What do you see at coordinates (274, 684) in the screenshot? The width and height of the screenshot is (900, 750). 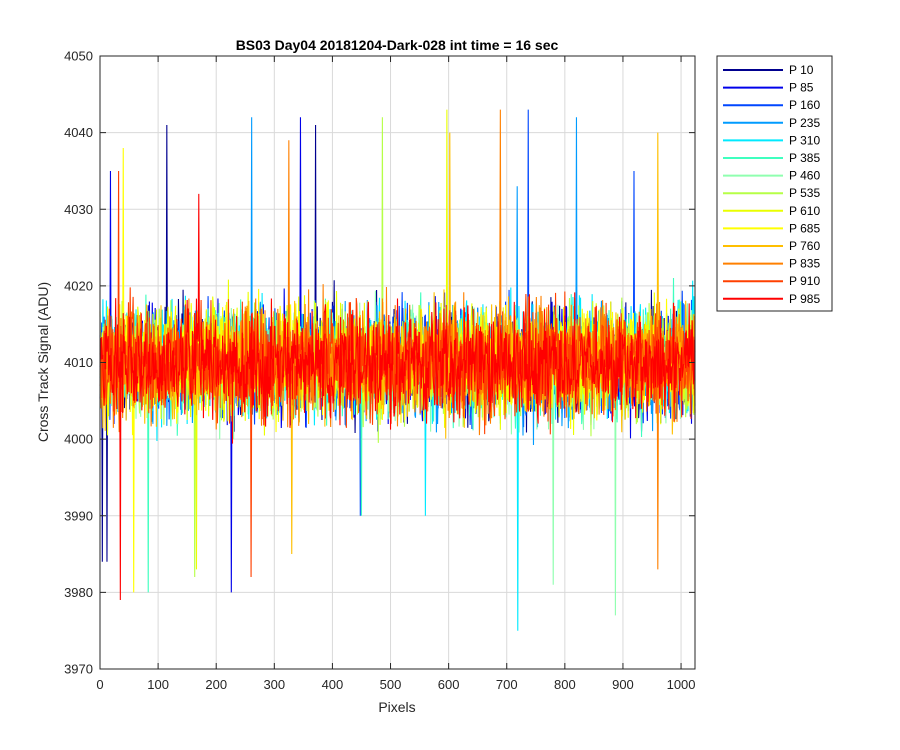 I see `x-tick-label: 300` at bounding box center [274, 684].